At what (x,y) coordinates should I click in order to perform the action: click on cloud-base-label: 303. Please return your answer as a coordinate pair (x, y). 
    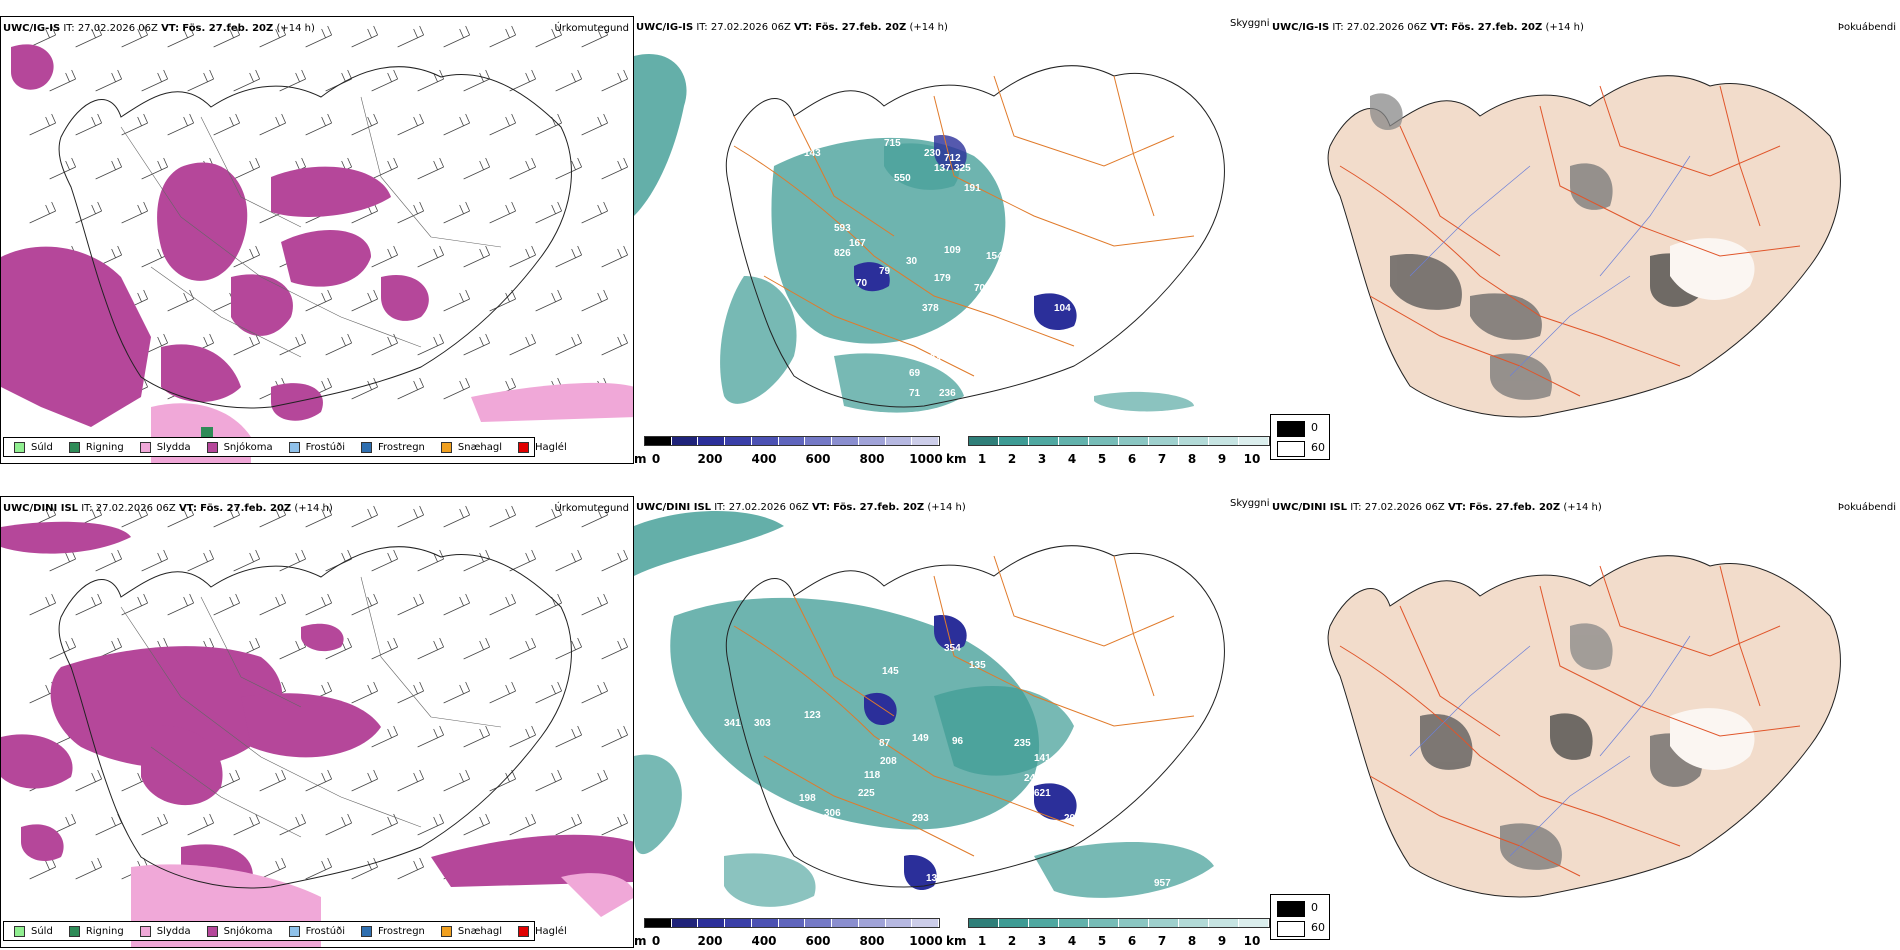
    Looking at the image, I should click on (762, 723).